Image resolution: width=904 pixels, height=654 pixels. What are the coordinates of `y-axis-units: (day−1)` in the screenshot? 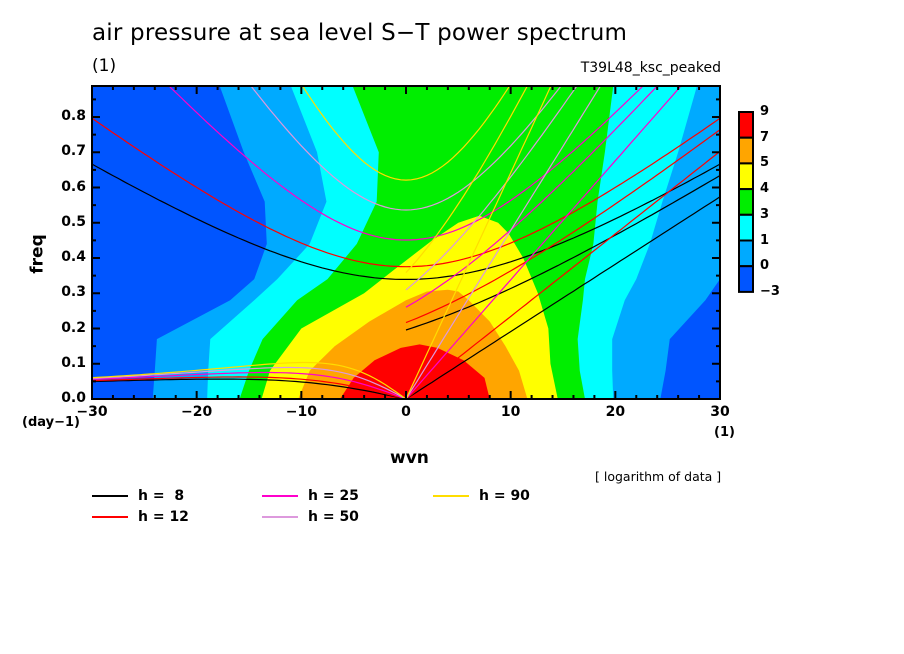 It's located at (51, 422).